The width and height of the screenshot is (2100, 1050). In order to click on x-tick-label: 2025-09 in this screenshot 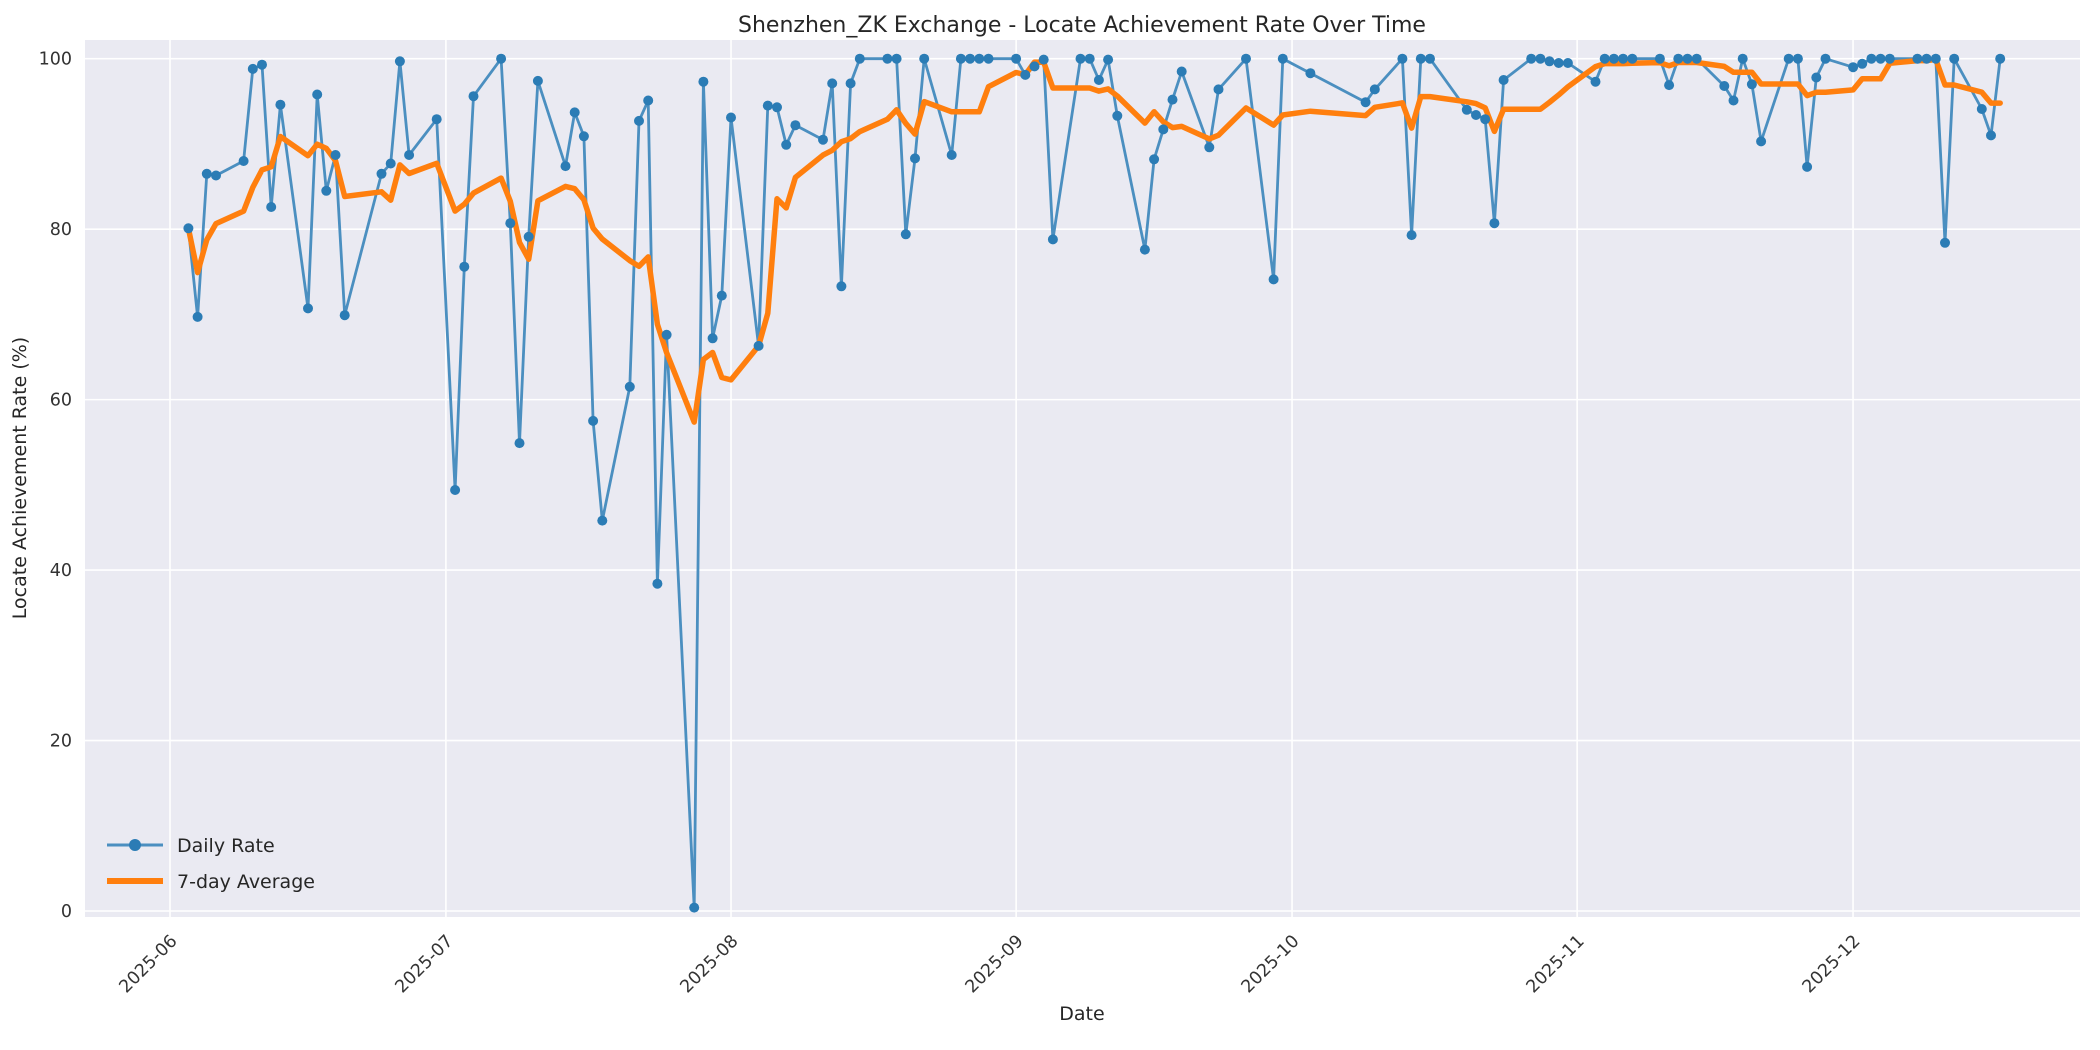, I will do `click(995, 964)`.